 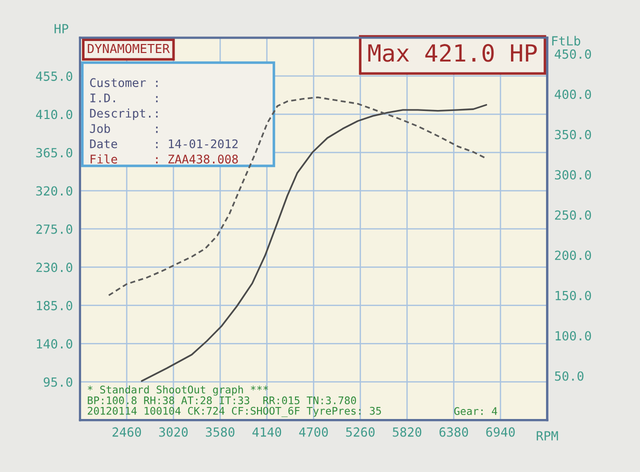 I want to click on annotation: Job :, so click(x=124, y=128).